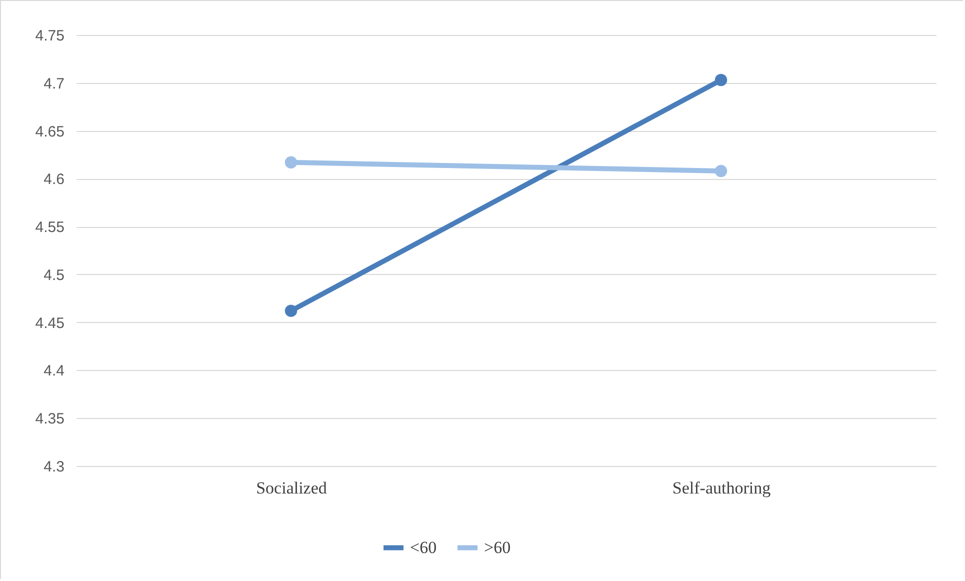 The height and width of the screenshot is (581, 965). Describe the element at coordinates (49, 323) in the screenshot. I see `y-tick-label: 4.45` at that location.